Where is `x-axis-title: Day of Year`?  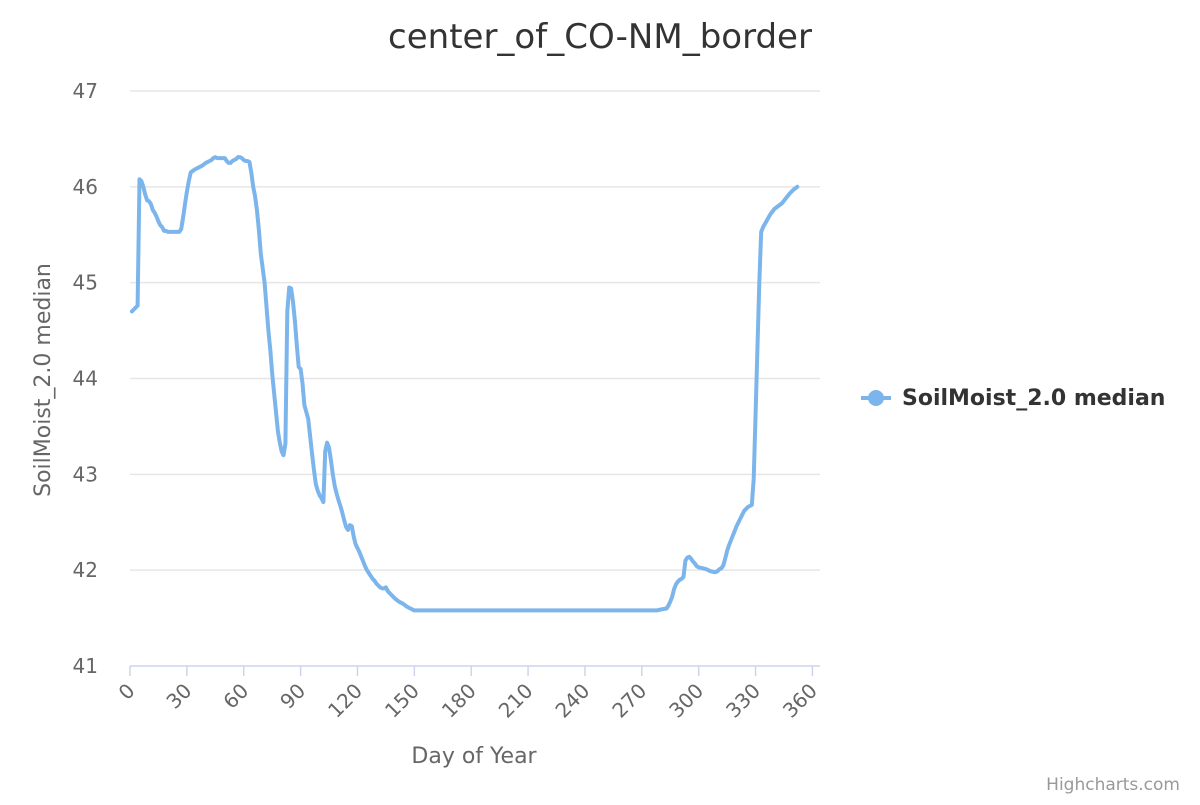 x-axis-title: Day of Year is located at coordinates (474, 756).